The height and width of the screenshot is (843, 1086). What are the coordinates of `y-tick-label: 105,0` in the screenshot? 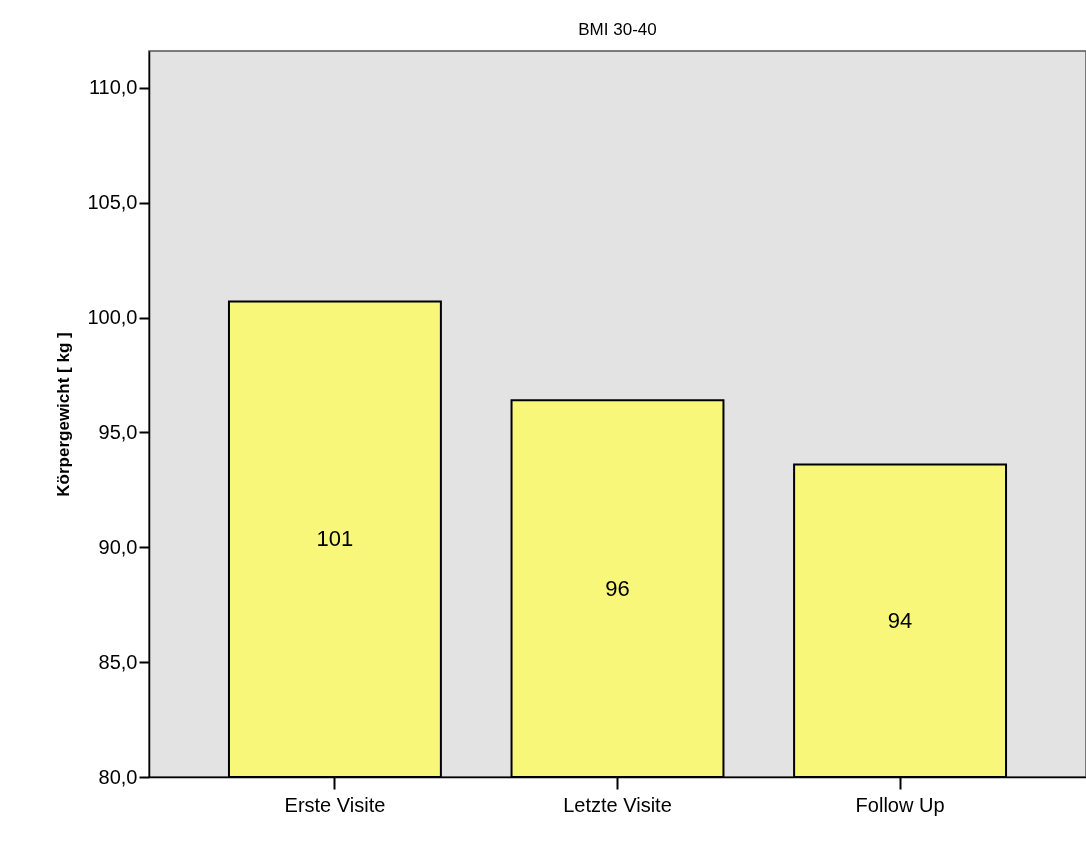 It's located at (112, 202).